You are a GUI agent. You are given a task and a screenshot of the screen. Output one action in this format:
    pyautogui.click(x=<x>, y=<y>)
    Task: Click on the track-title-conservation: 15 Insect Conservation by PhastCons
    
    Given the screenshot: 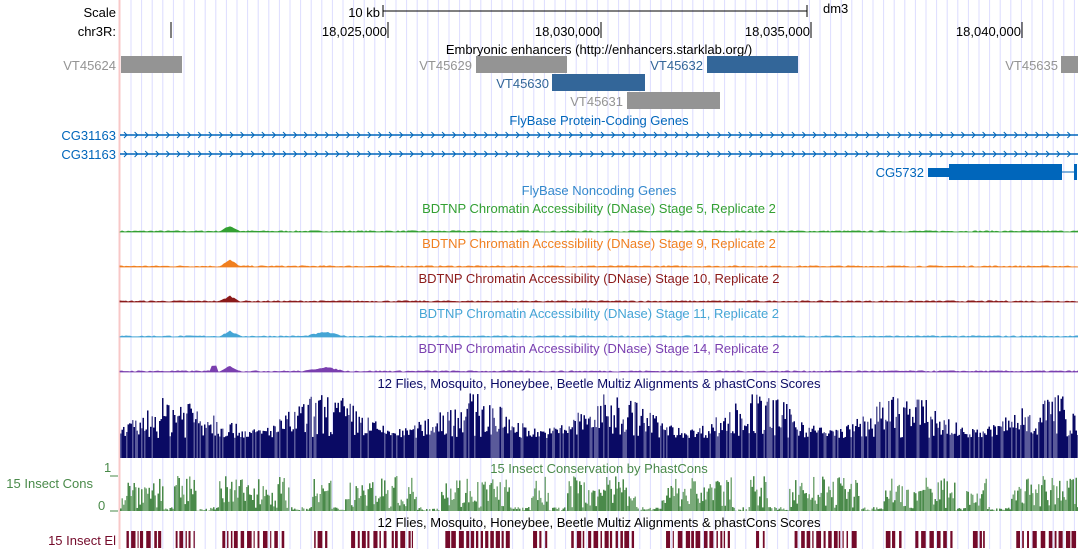 What is the action you would take?
    pyautogui.click(x=599, y=468)
    